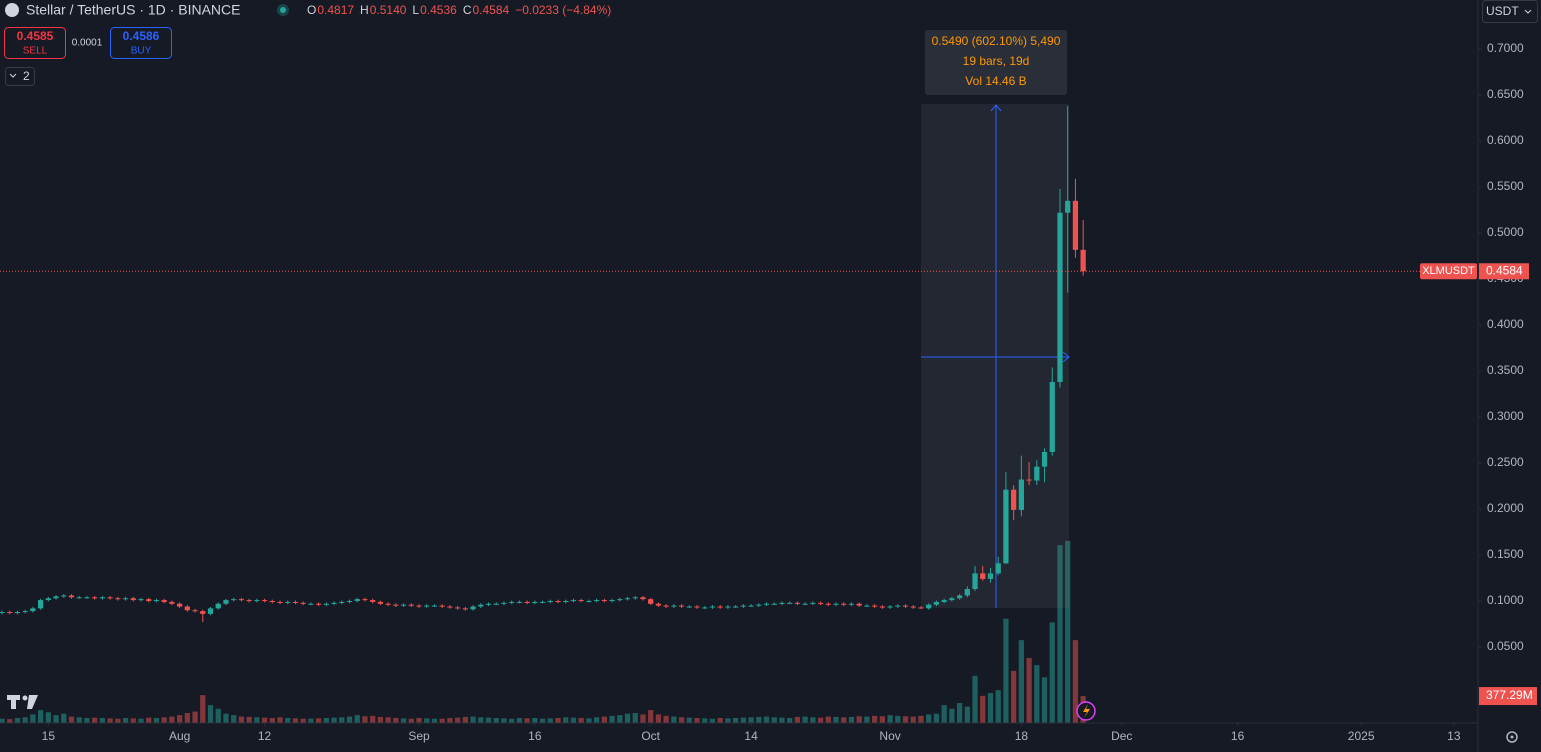 The height and width of the screenshot is (752, 1541). I want to click on currency-chevron, so click(1528, 11).